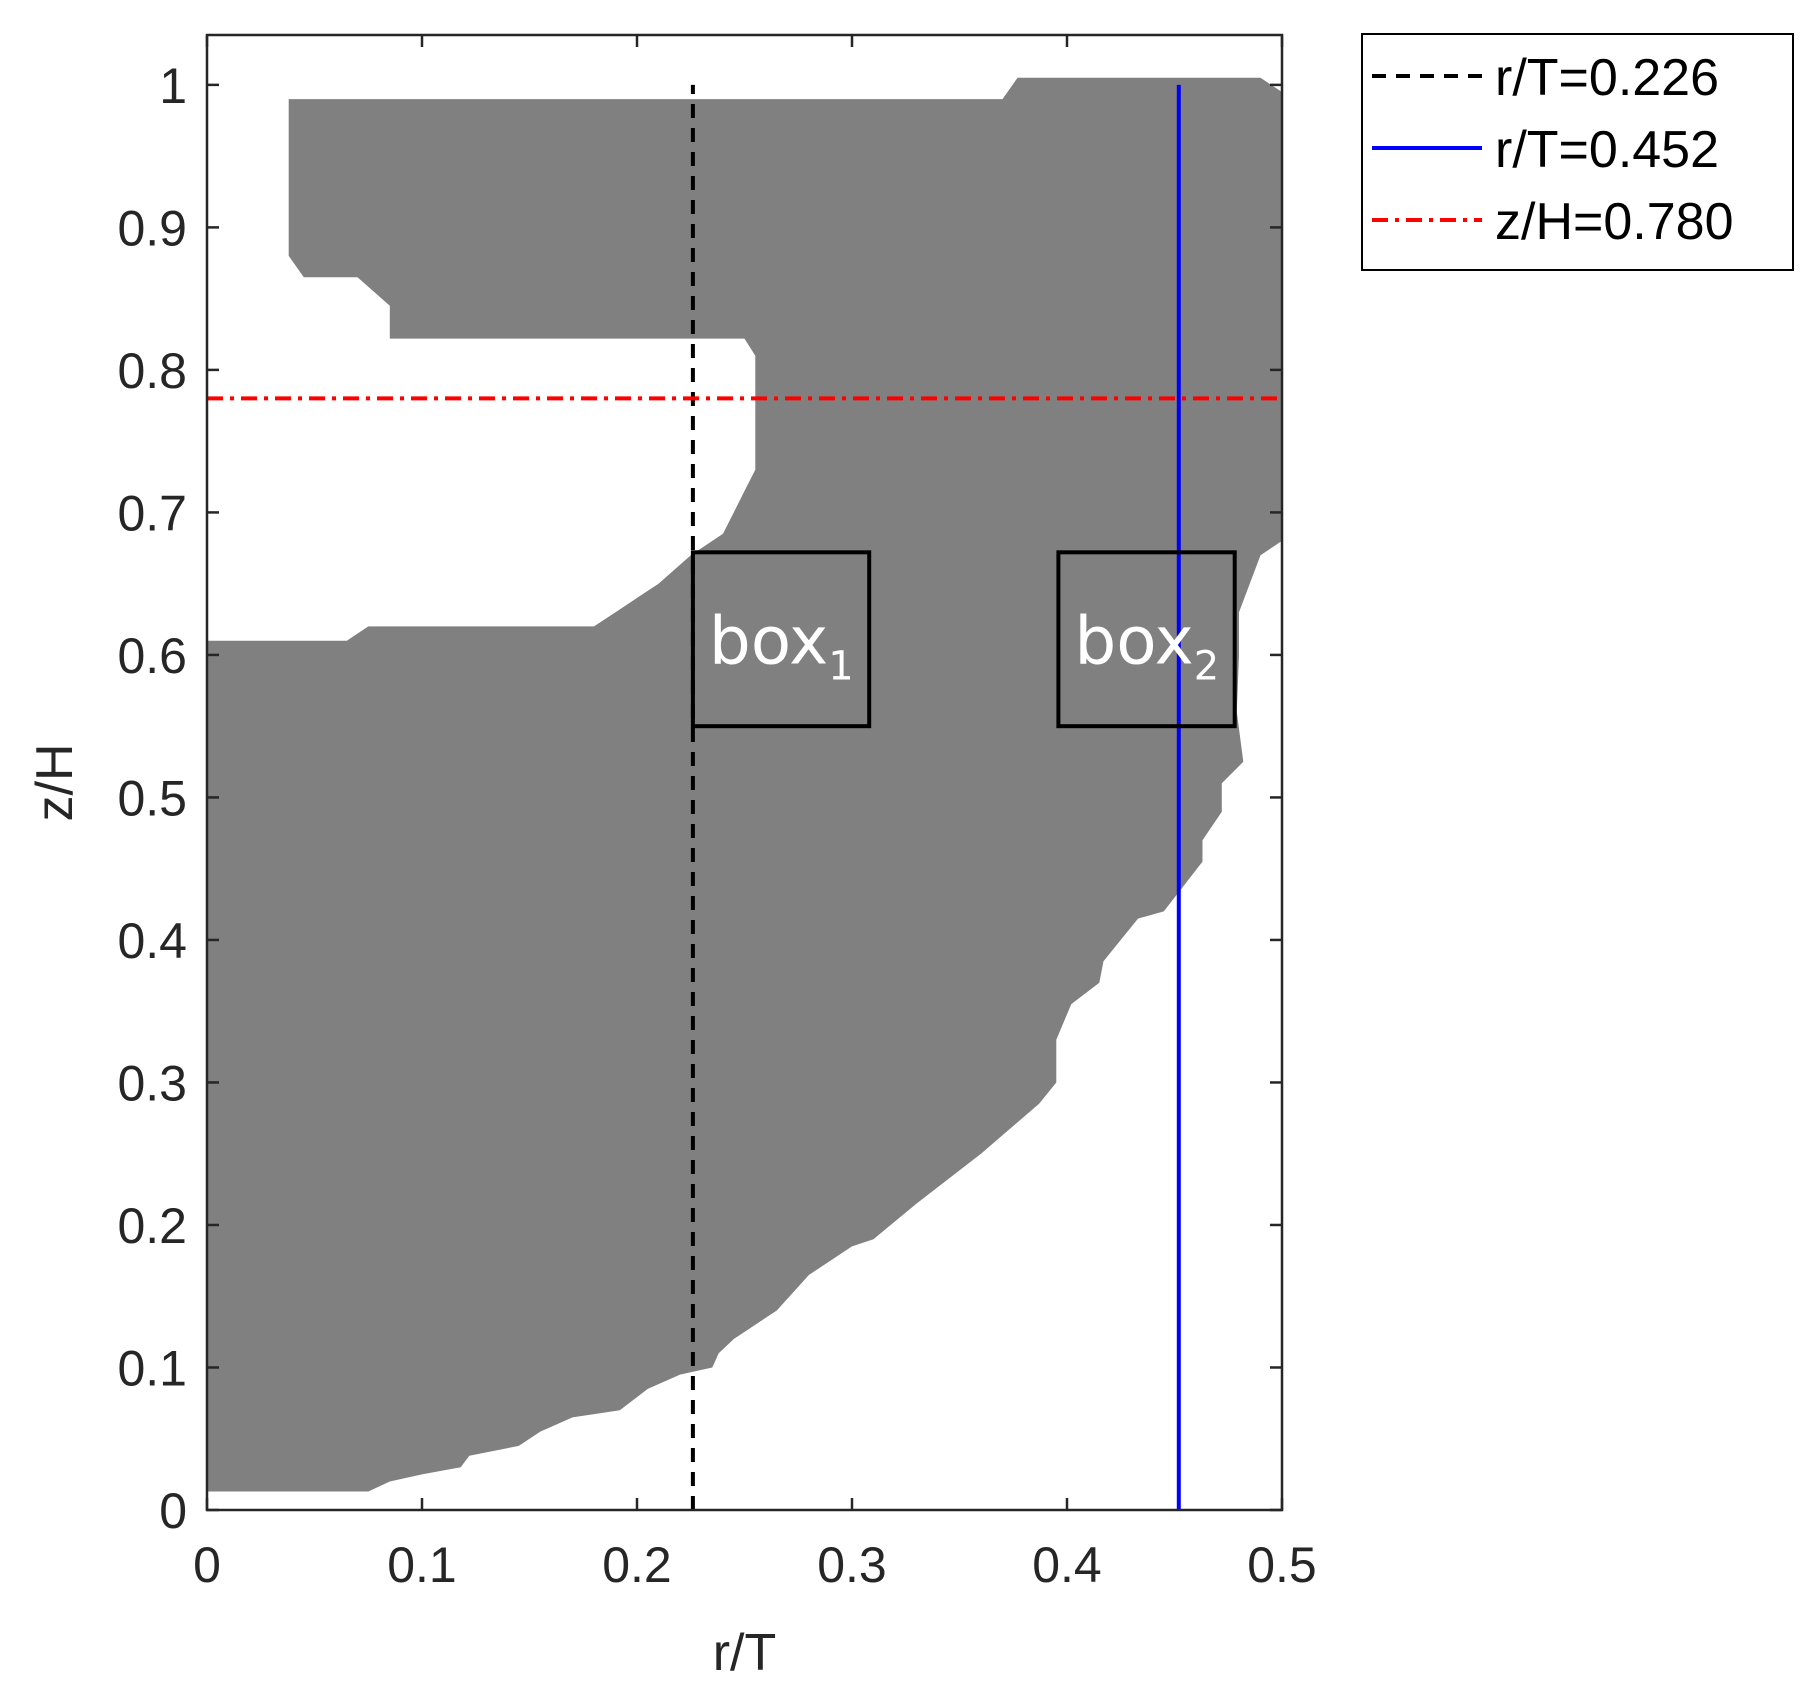  Describe the element at coordinates (1146, 645) in the screenshot. I see `box-2-label: box2` at that location.